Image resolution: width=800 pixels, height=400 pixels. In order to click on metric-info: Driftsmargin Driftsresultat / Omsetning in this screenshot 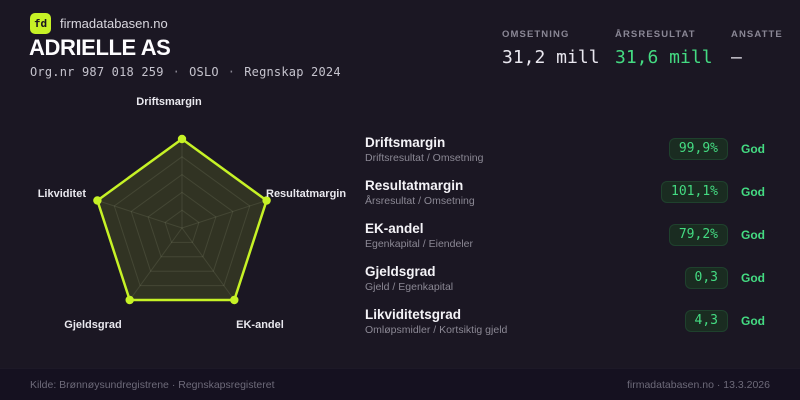, I will do `click(424, 149)`.